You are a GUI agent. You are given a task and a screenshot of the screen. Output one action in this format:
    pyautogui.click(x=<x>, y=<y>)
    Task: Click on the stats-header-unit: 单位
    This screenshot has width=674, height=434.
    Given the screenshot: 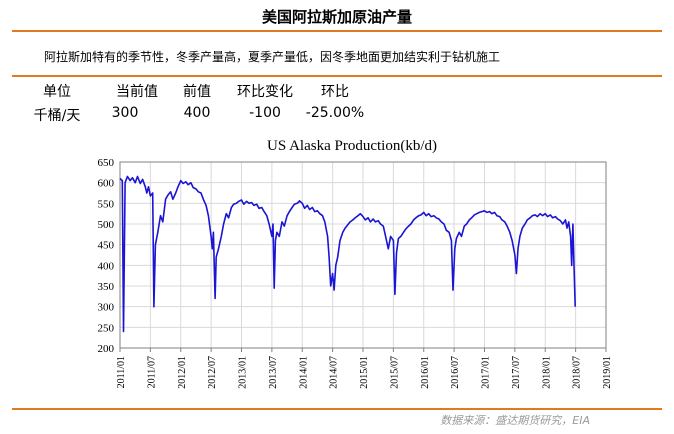 What is the action you would take?
    pyautogui.click(x=57, y=92)
    